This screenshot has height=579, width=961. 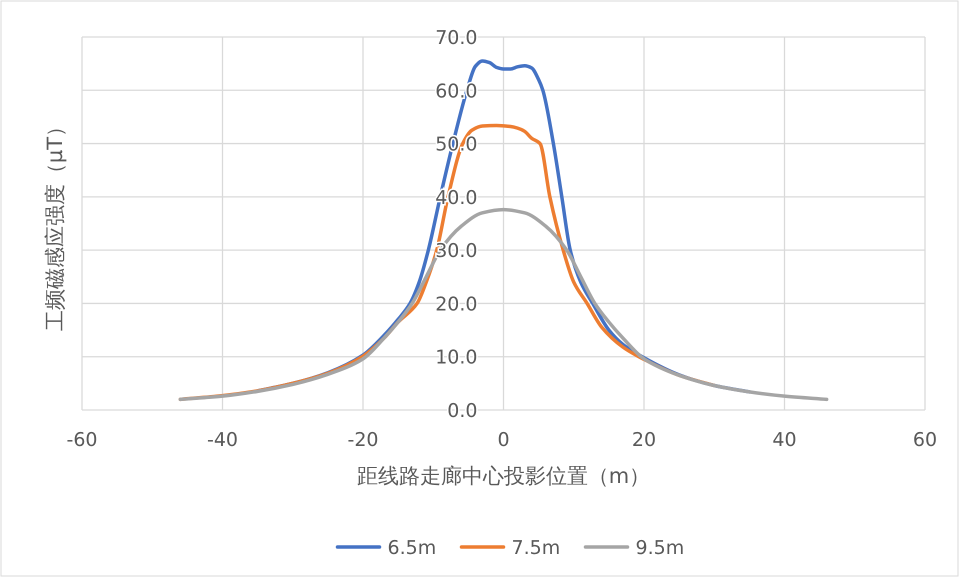 What do you see at coordinates (82, 440) in the screenshot?
I see `x-tick-label: -60` at bounding box center [82, 440].